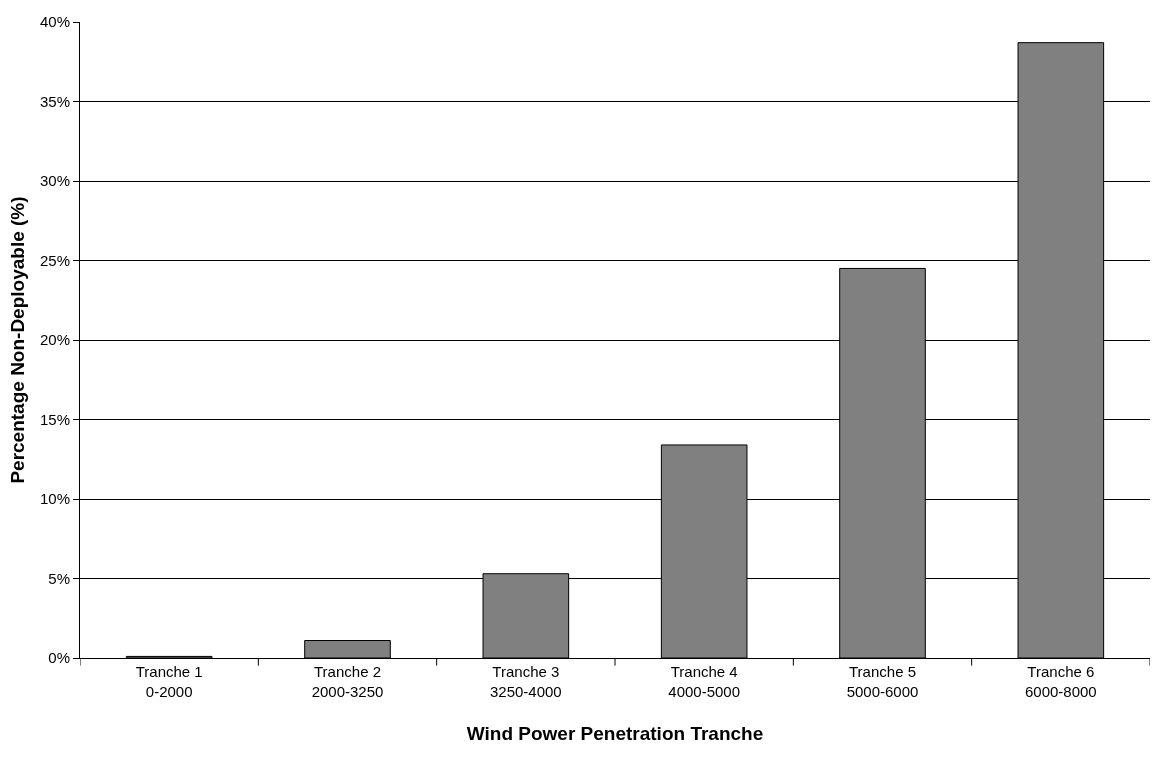  I want to click on y-tick-label: 25%, so click(54, 260).